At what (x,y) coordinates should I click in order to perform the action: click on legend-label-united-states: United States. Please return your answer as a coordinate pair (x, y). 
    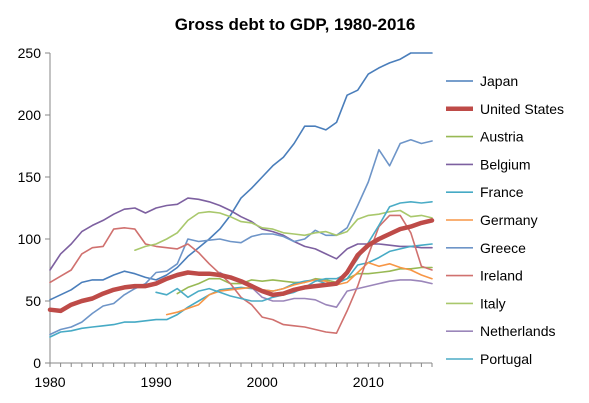
    Looking at the image, I should click on (522, 109).